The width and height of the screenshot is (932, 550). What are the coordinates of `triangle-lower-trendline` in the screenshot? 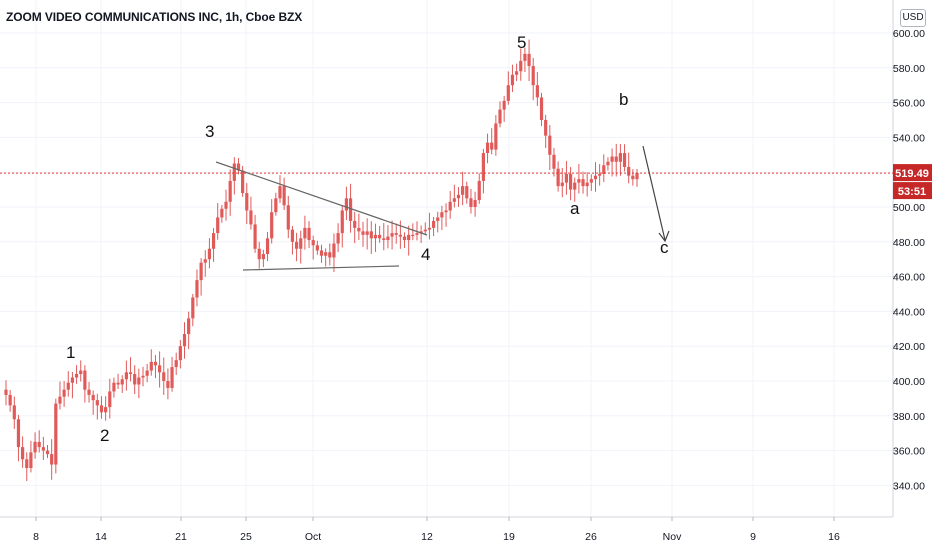 It's located at (321, 268).